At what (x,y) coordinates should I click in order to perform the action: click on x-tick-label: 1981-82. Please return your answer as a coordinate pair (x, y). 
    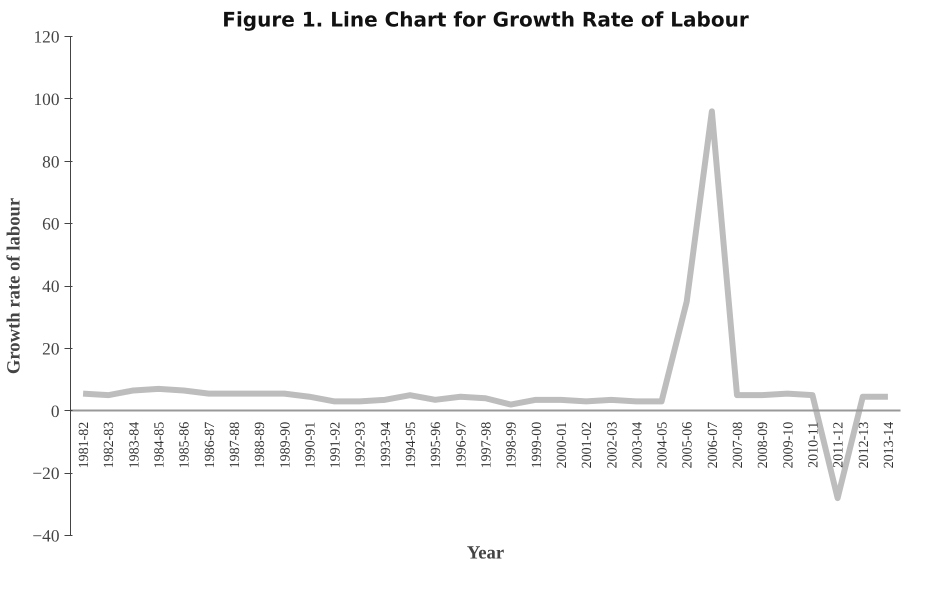
    Looking at the image, I should click on (84, 445).